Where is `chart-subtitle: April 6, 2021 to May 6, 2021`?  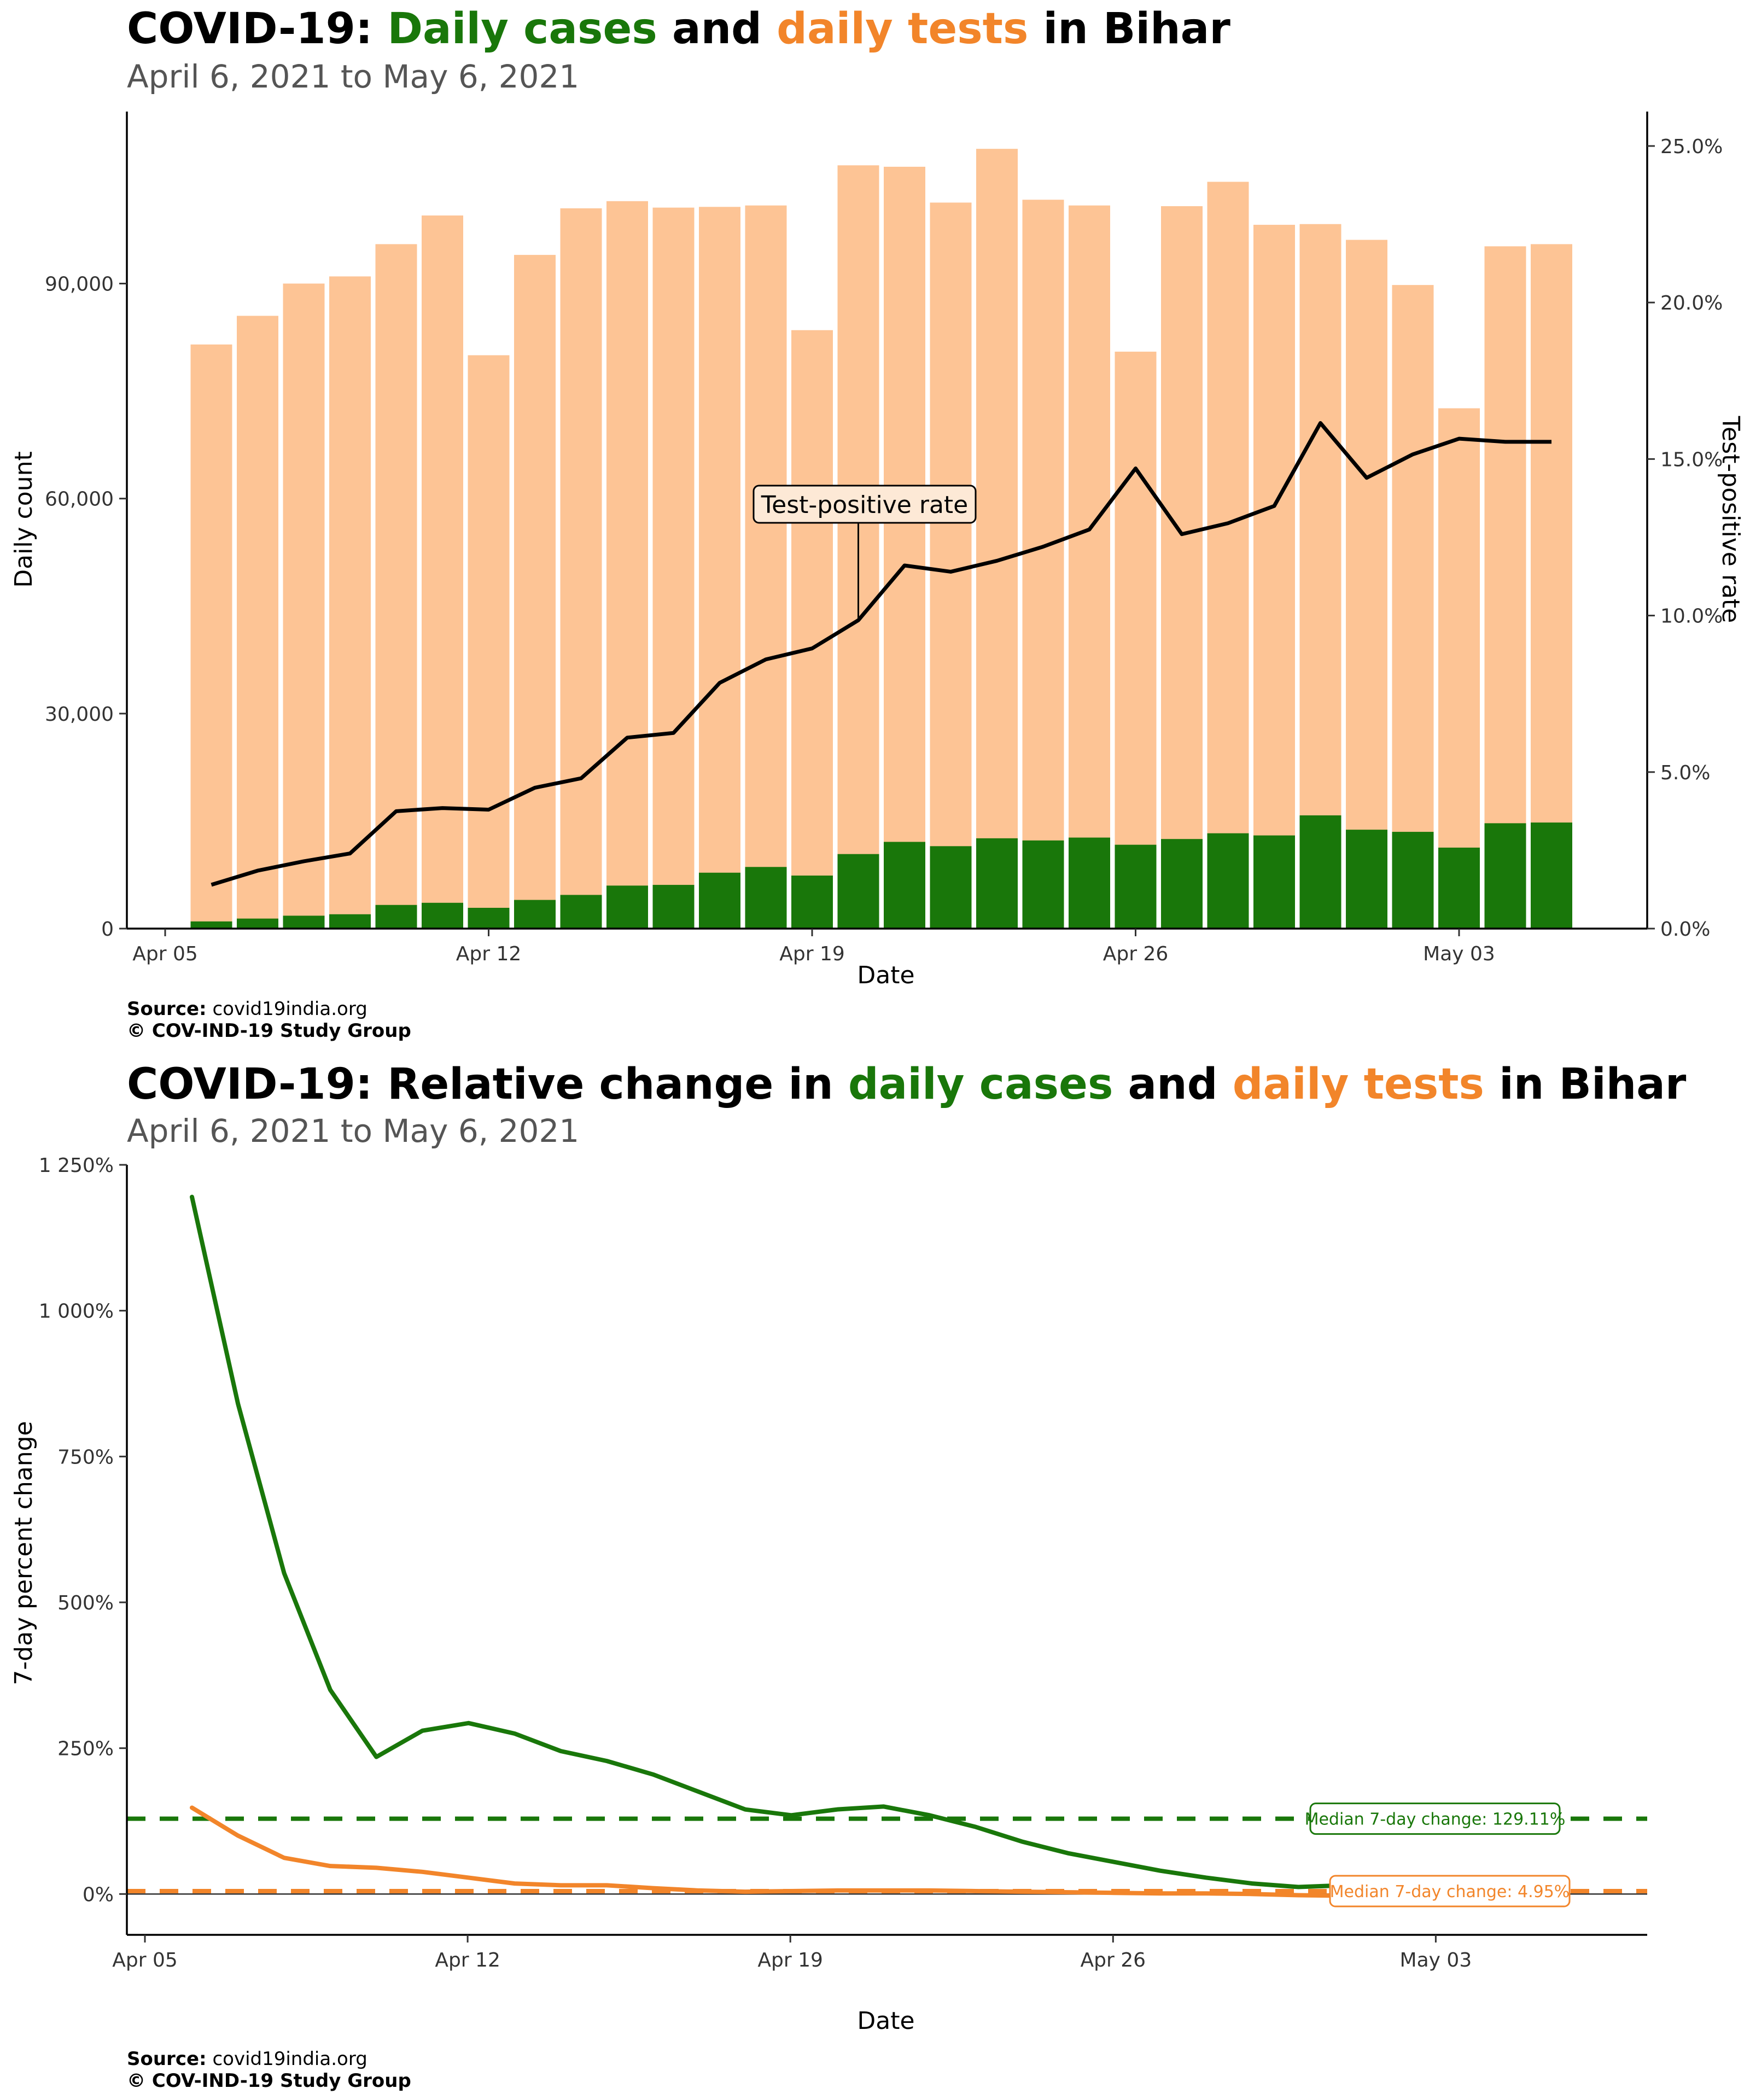 chart-subtitle: April 6, 2021 to May 6, 2021 is located at coordinates (353, 1131).